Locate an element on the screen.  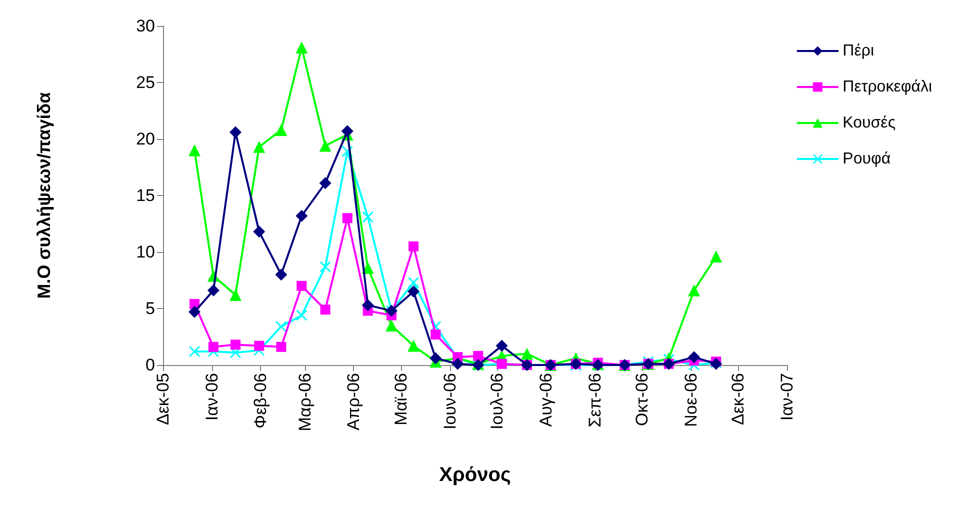
y-tick-label: 0 is located at coordinates (150, 365).